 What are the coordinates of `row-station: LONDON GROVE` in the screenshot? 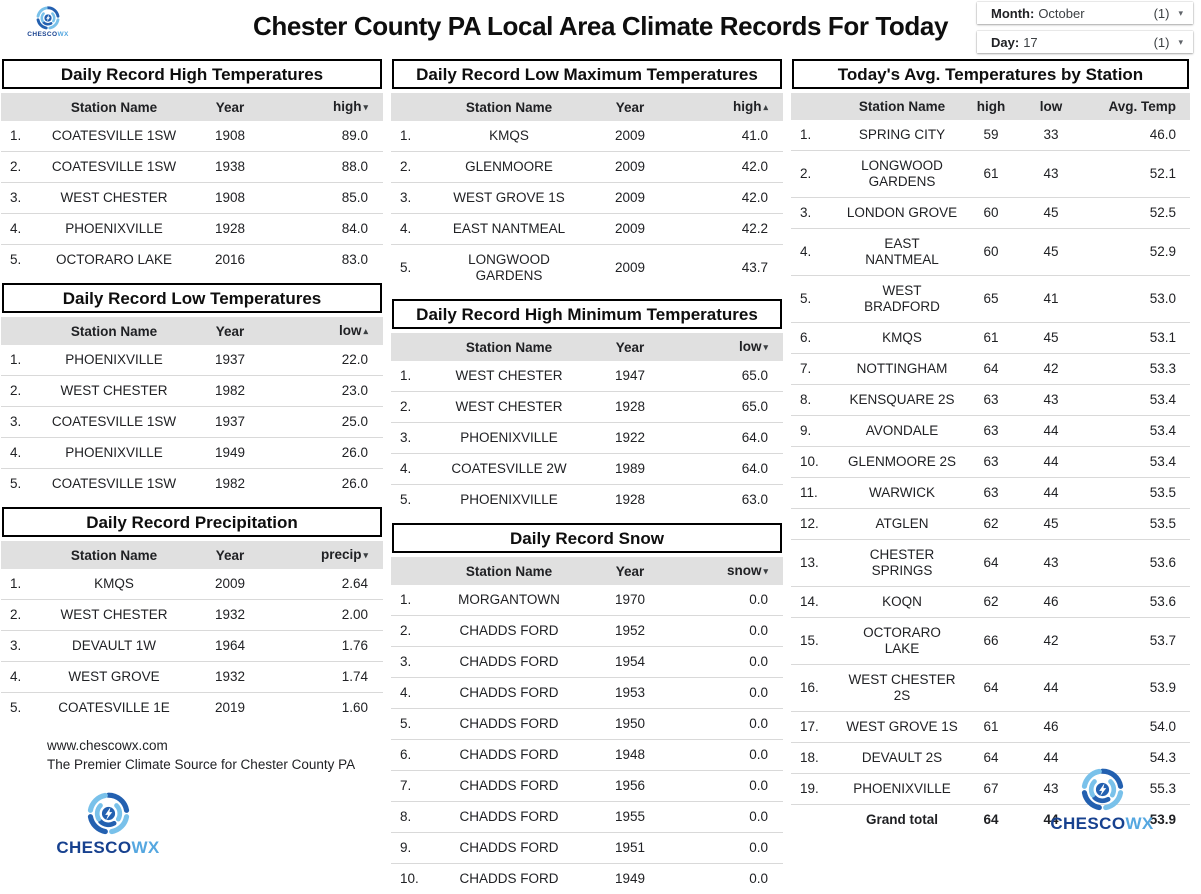 It's located at (902, 213).